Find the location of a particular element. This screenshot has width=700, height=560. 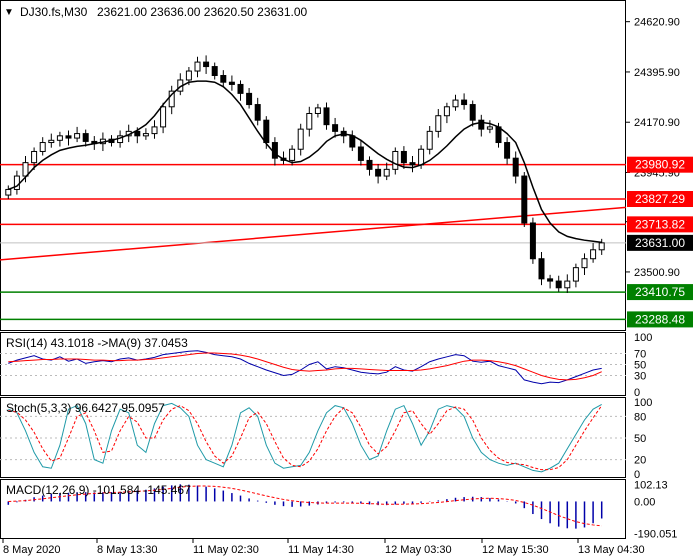

rsi-label: RSI(14) 43.1018 ->MA(9) 37.0453 is located at coordinates (97, 343).